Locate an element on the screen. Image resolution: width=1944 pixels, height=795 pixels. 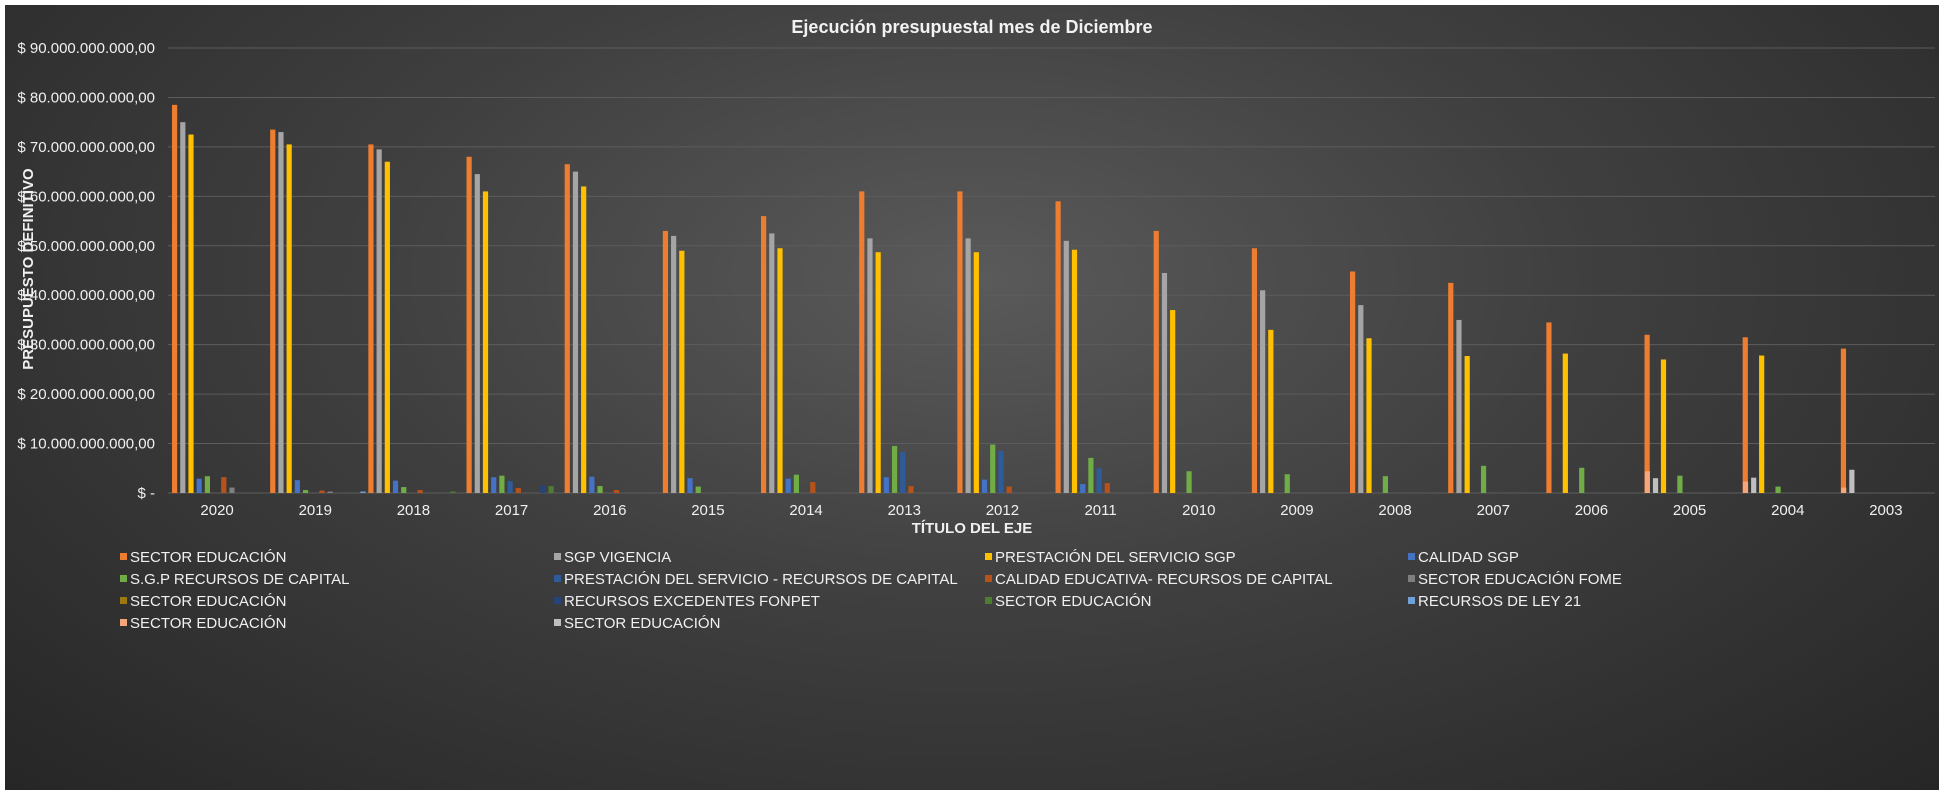
bar-2016-s3 is located at coordinates (592, 484).